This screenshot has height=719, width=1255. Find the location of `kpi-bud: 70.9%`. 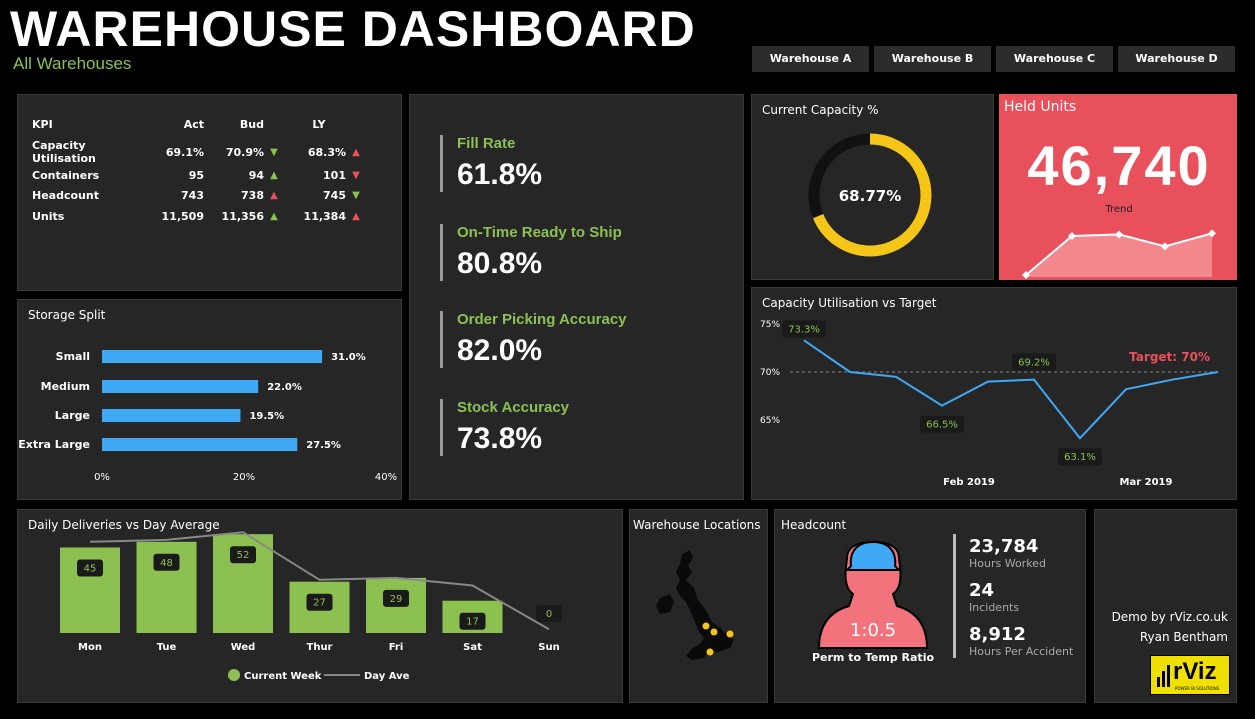

kpi-bud: 70.9% is located at coordinates (244, 152).